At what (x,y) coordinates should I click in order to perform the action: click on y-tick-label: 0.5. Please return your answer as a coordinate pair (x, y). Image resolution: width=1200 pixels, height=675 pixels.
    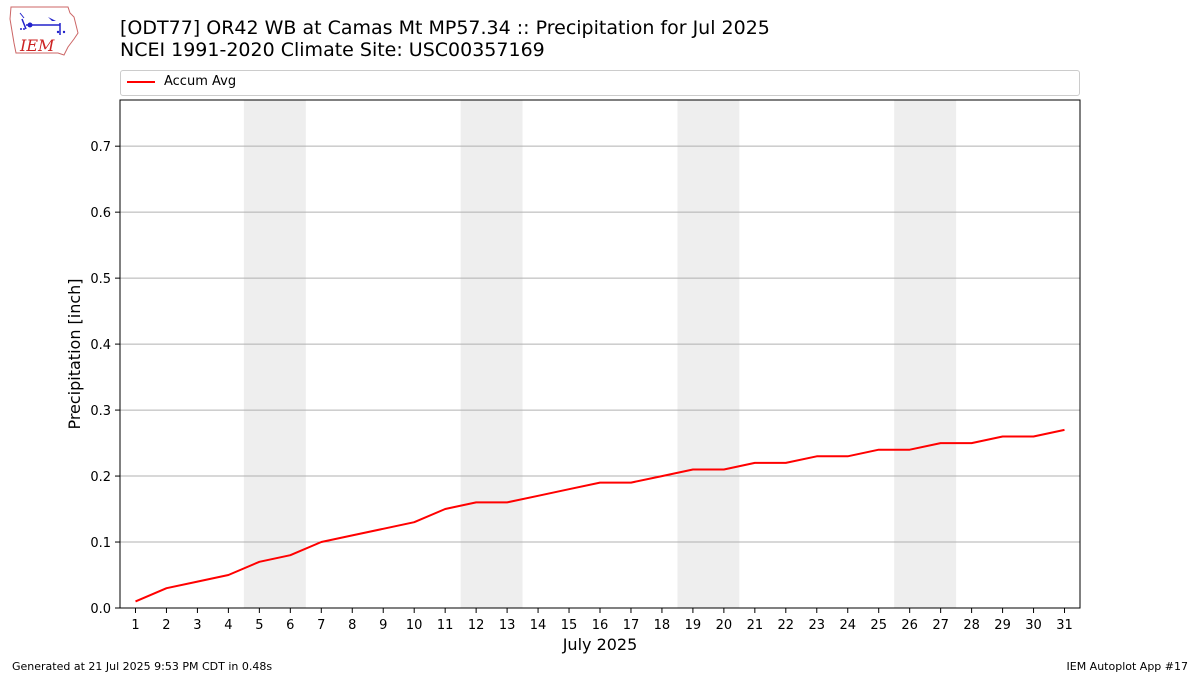
    Looking at the image, I should click on (100, 279).